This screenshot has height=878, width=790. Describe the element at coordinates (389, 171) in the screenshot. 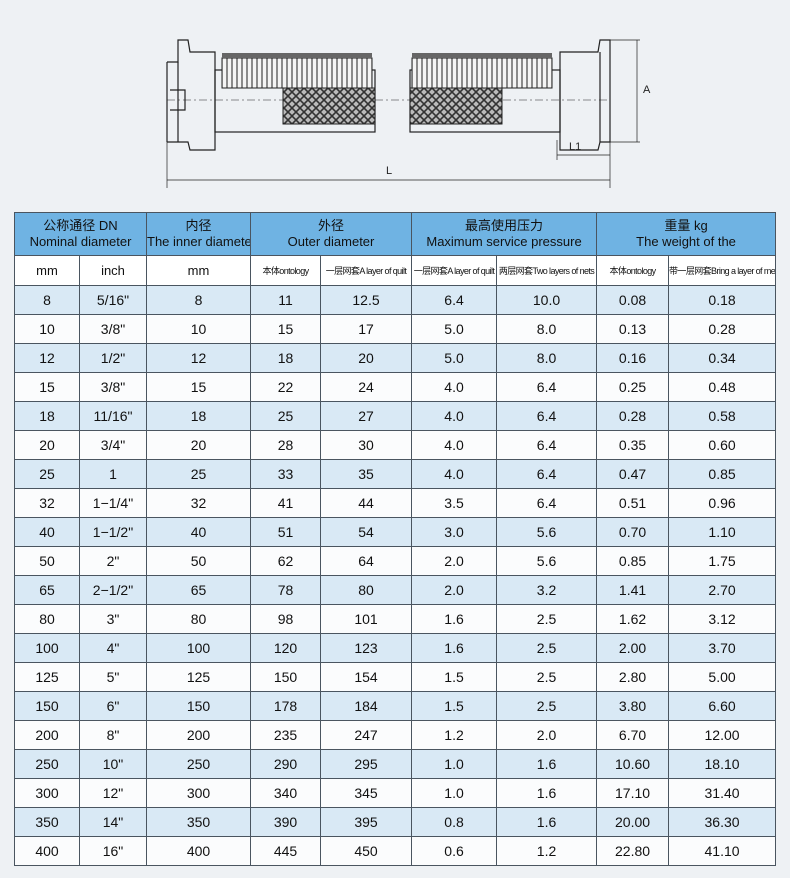

I see `dimension-label: L` at that location.